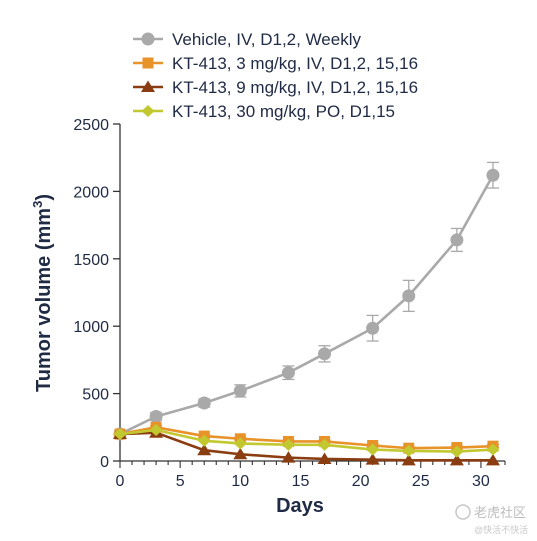  What do you see at coordinates (120, 481) in the screenshot?
I see `x-tick-label: 0` at bounding box center [120, 481].